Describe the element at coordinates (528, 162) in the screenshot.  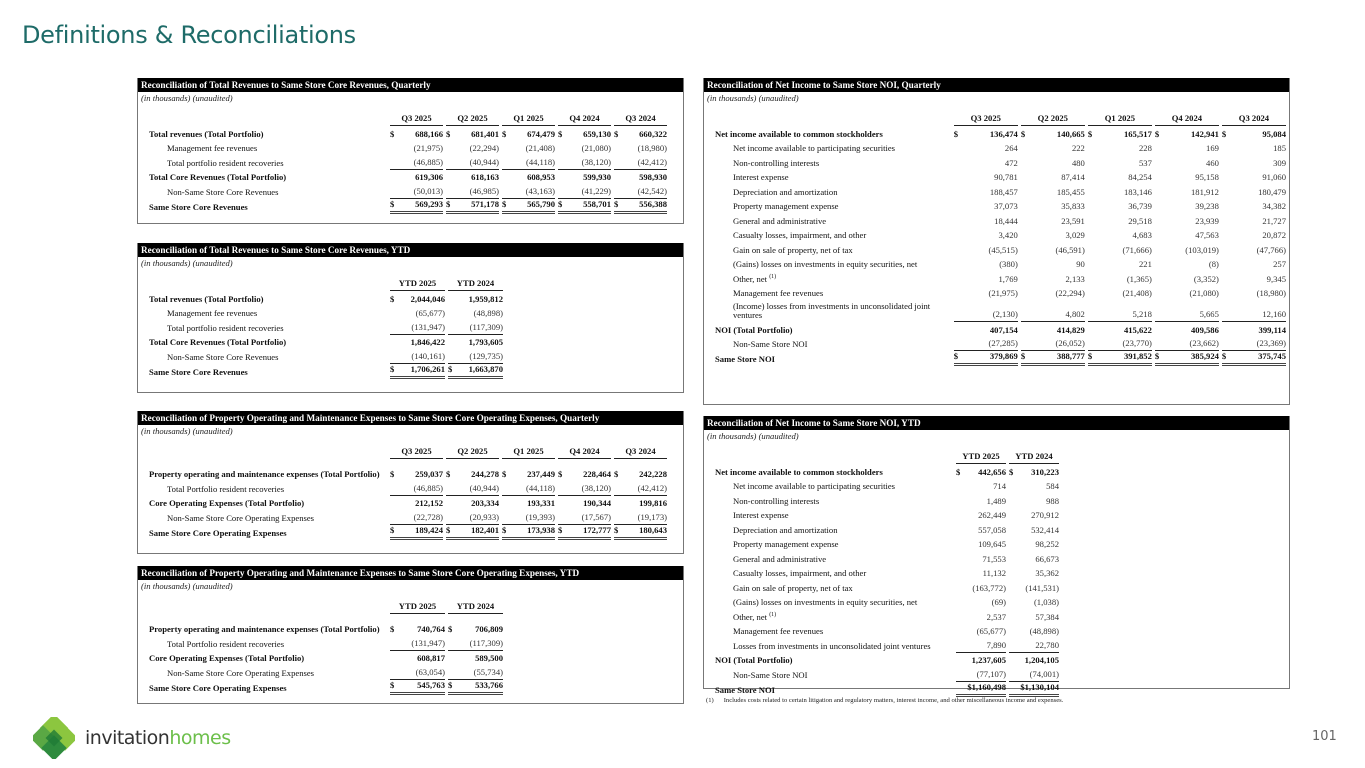
I see `cell-value: (44,118)` at that location.